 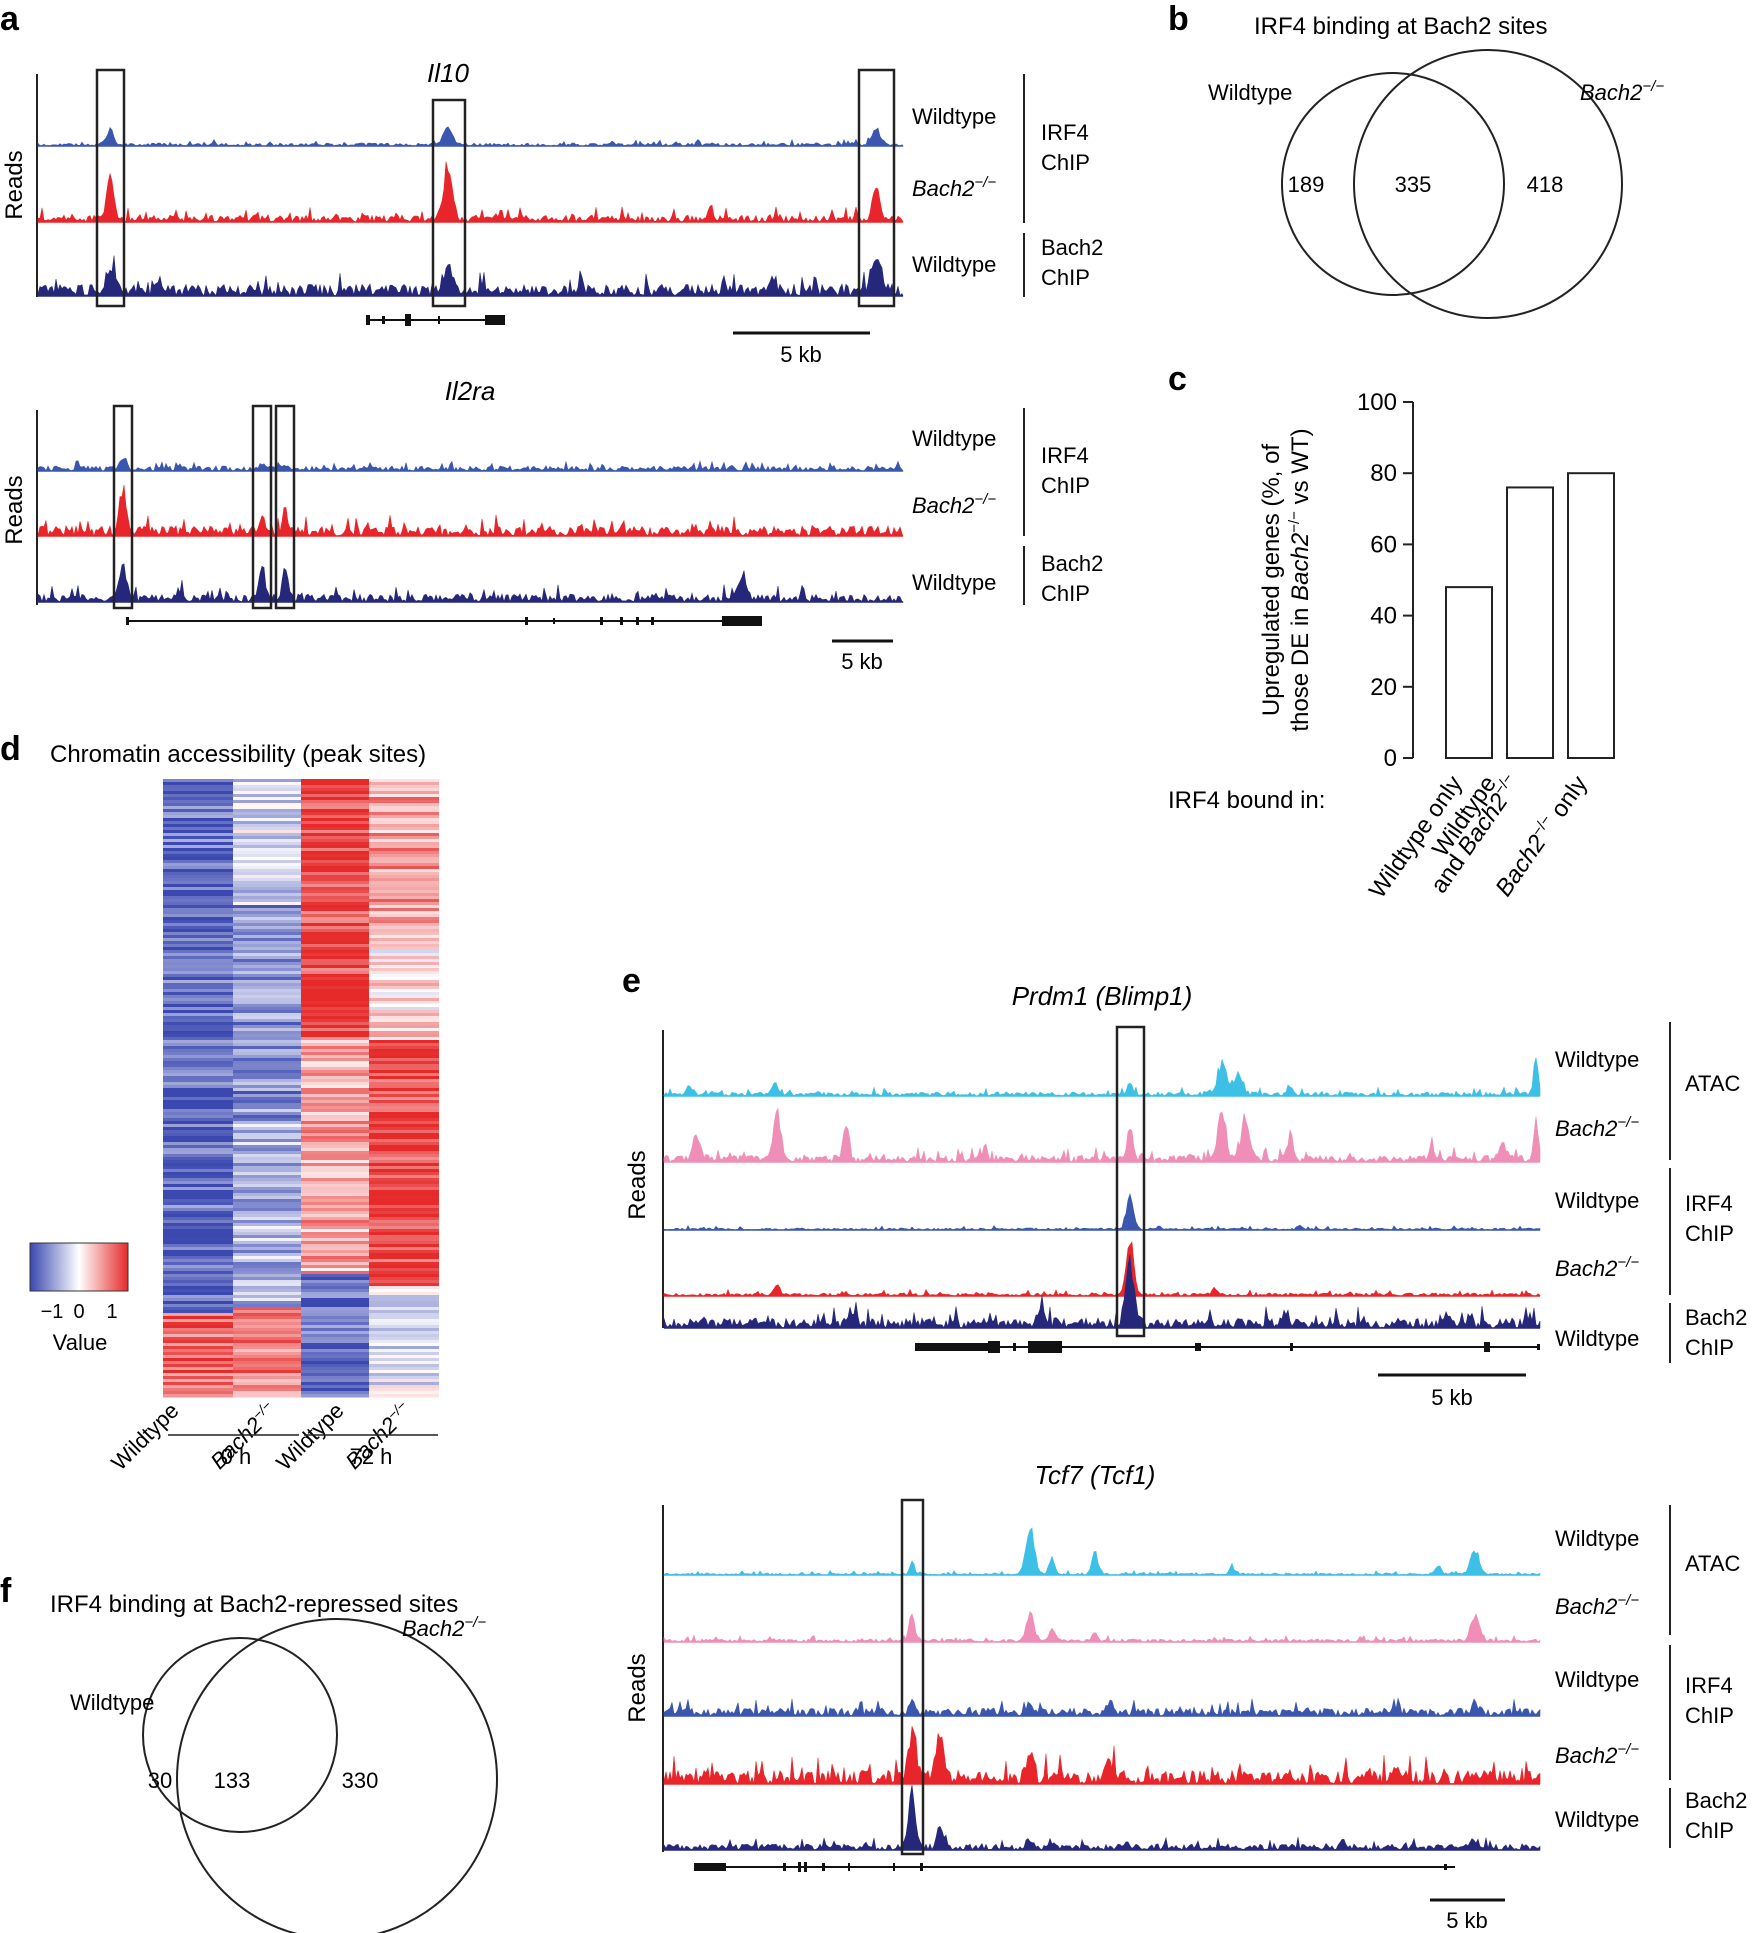 I want to click on track-label-bach2-ko: Bach2−/−, so click(x=1597, y=1754).